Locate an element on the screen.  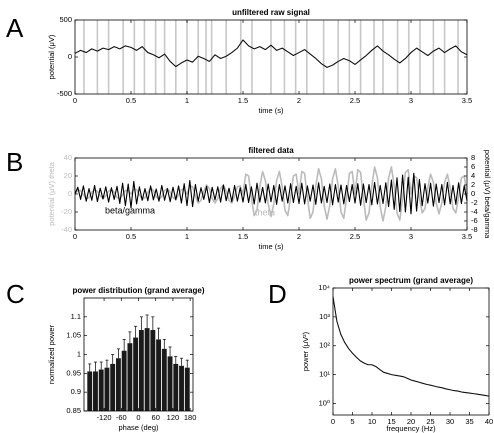
panel-letter: C is located at coordinates (15, 294).